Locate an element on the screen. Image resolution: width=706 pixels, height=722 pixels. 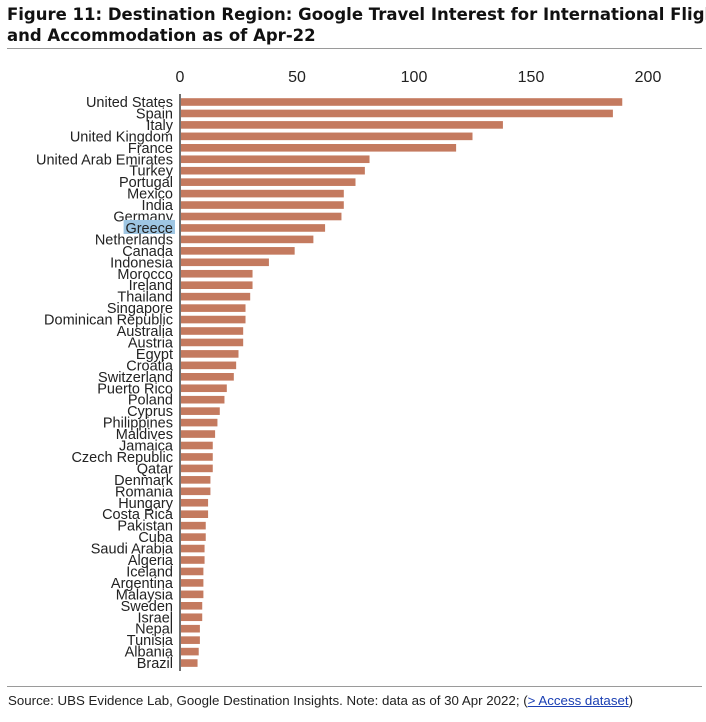
category-label: Switzerland is located at coordinates (135, 378).